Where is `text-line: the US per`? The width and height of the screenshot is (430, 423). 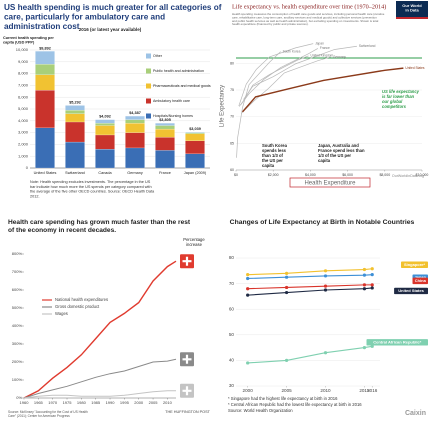 text-line: the US per is located at coordinates (272, 160).